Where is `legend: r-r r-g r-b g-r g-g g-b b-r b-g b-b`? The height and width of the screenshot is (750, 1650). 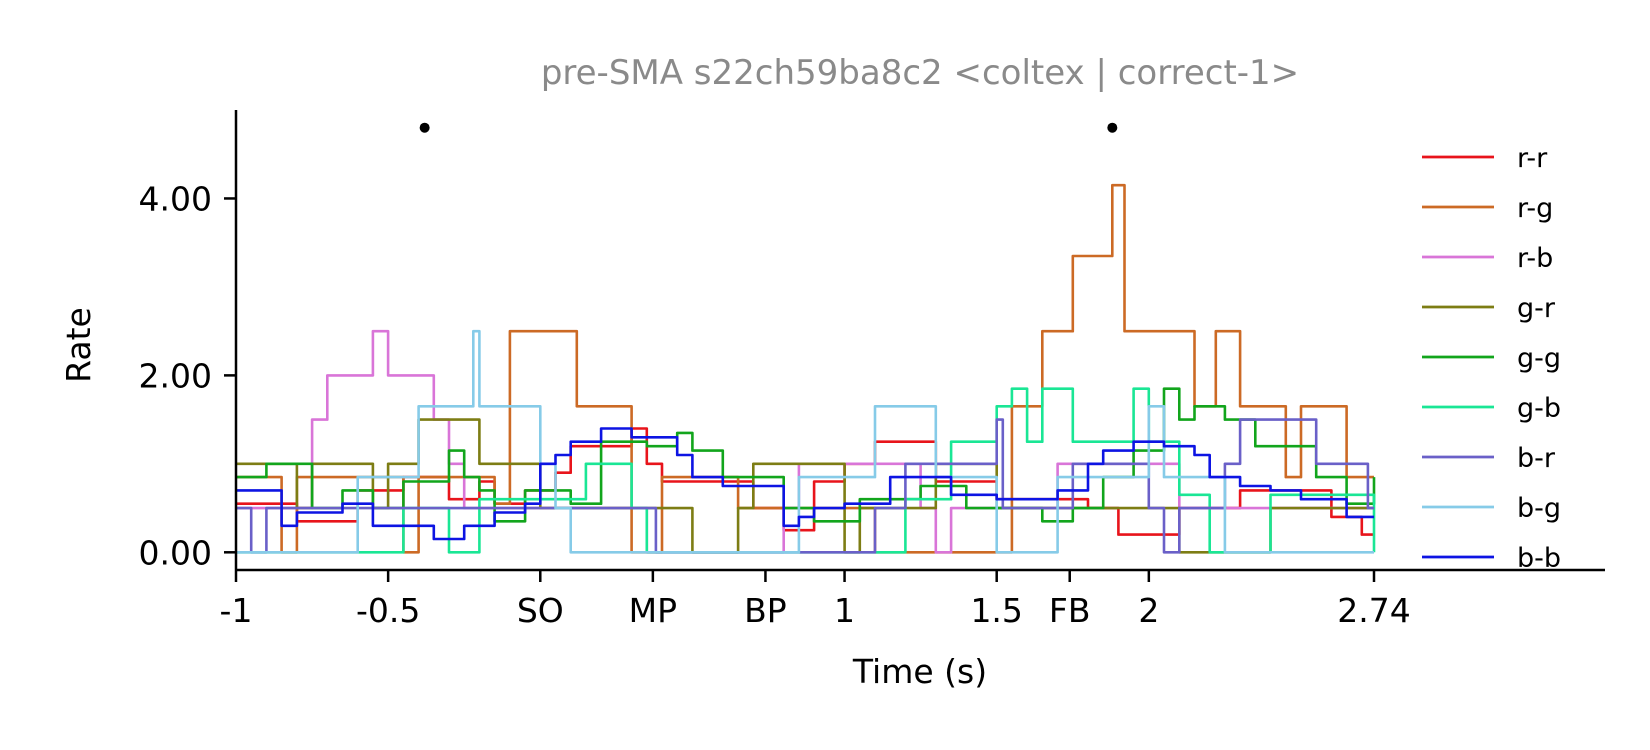
legend: r-r r-g r-b g-r g-g g-b b-r b-g b-b is located at coordinates (1491, 358).